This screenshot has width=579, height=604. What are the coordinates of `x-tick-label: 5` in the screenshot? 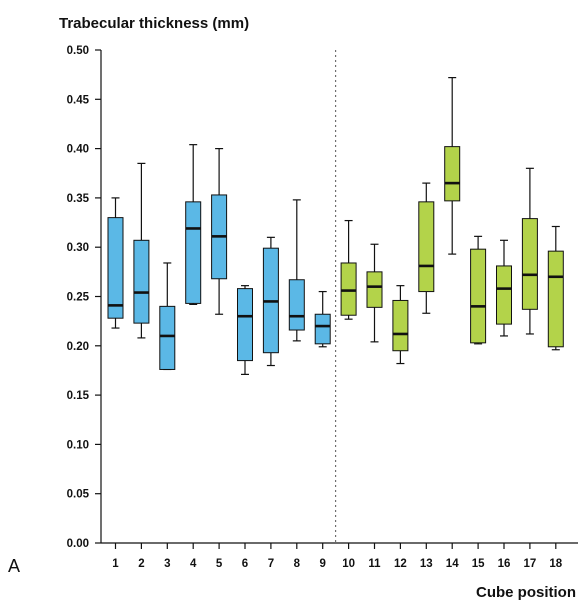 It's located at (219, 564).